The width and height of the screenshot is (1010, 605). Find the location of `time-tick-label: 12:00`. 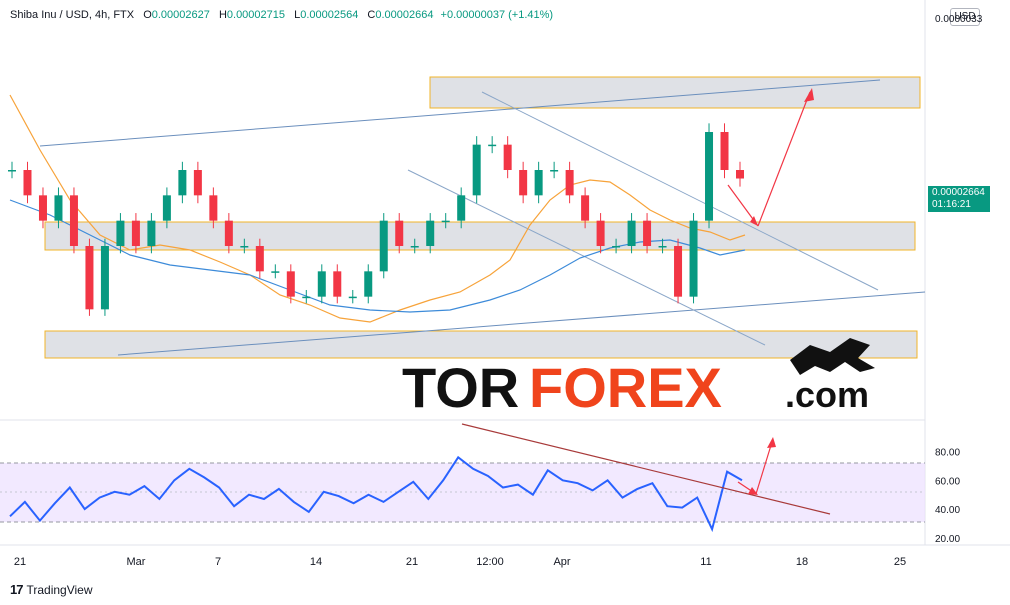

time-tick-label: 12:00 is located at coordinates (490, 562).